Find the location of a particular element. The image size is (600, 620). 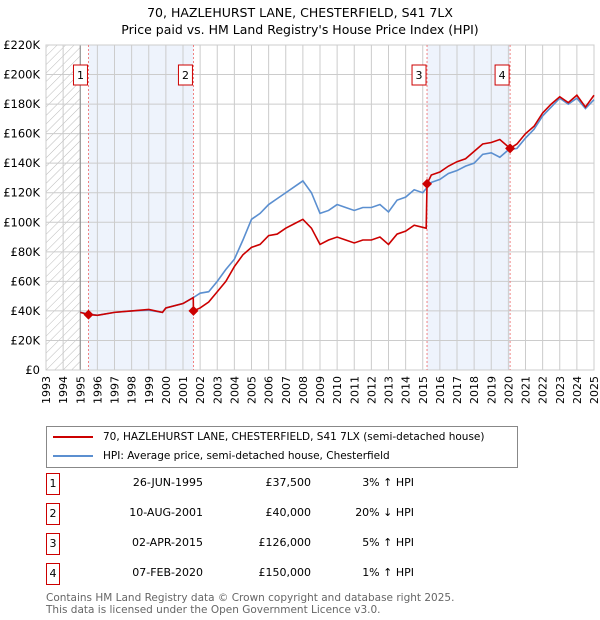

x-tick-label: 2018 is located at coordinates (474, 390).